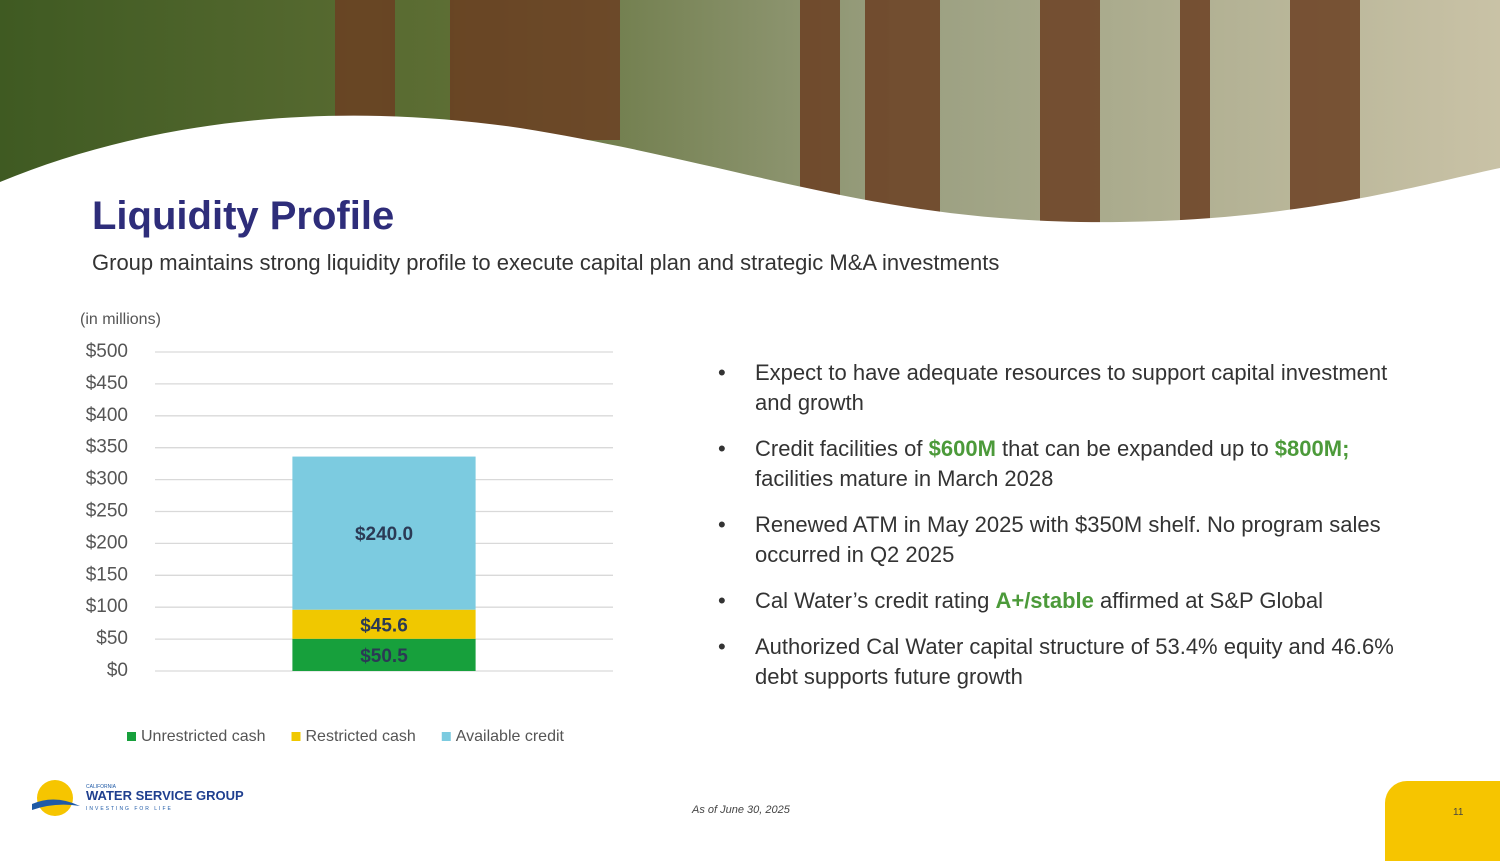 The width and height of the screenshot is (1500, 861). What do you see at coordinates (129, 809) in the screenshot?
I see `logo-tagline: INVESTING FOR LIFE` at bounding box center [129, 809].